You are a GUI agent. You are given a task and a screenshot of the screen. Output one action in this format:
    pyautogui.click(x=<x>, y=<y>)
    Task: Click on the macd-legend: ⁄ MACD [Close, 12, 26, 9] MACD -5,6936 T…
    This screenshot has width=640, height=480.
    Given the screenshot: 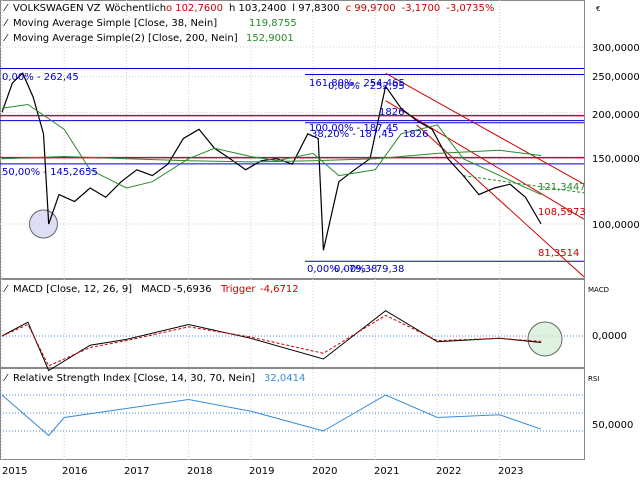 What is the action you would take?
    pyautogui.click(x=315, y=313)
    